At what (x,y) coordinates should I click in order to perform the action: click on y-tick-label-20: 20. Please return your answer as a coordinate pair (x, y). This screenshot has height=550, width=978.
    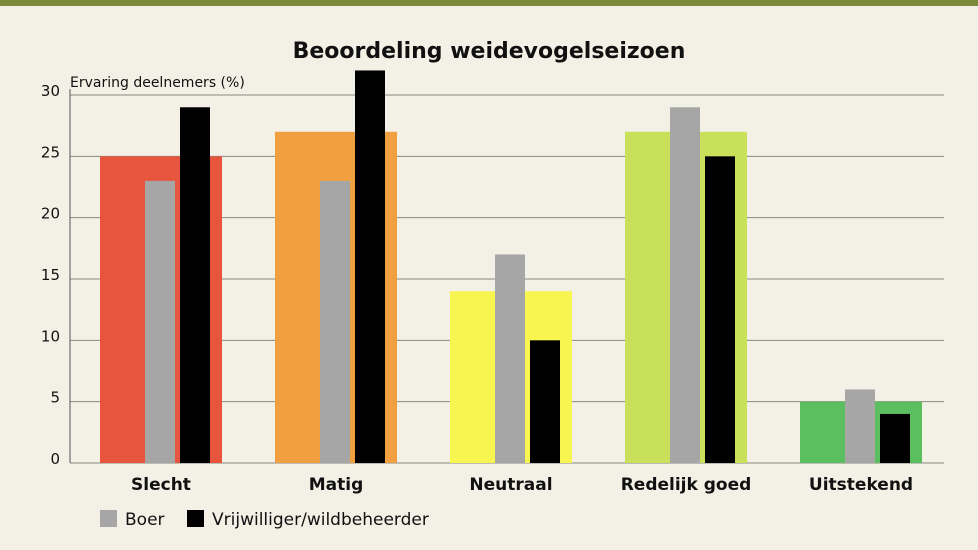
    Looking at the image, I should click on (50, 214).